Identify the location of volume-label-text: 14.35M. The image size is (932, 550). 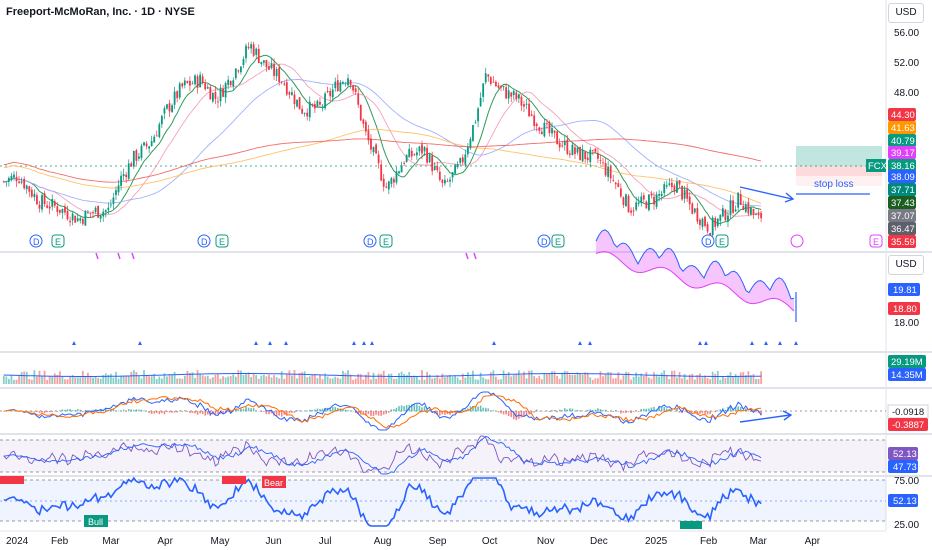
(907, 375).